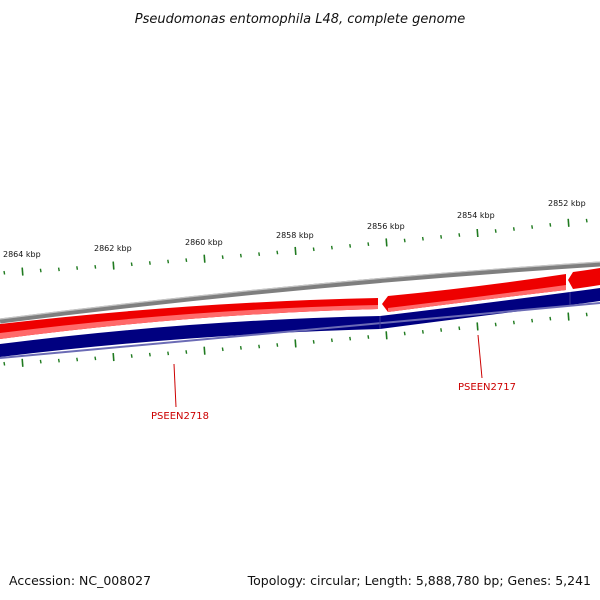 This screenshot has width=600, height=600. What do you see at coordinates (584, 278) in the screenshot?
I see `forward-gene-partial` at bounding box center [584, 278].